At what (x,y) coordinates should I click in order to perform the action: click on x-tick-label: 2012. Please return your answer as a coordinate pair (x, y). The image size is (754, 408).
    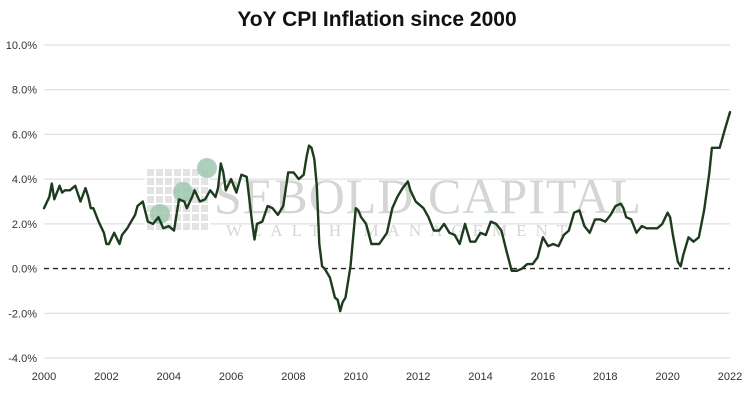
    Looking at the image, I should click on (418, 377).